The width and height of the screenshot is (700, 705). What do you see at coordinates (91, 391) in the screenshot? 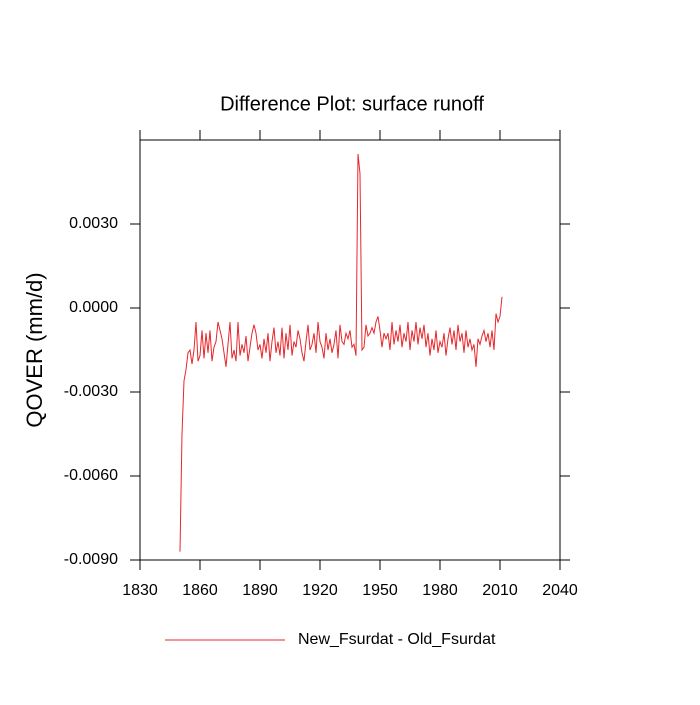
I see `y-tick-label: -0.0030` at bounding box center [91, 391].